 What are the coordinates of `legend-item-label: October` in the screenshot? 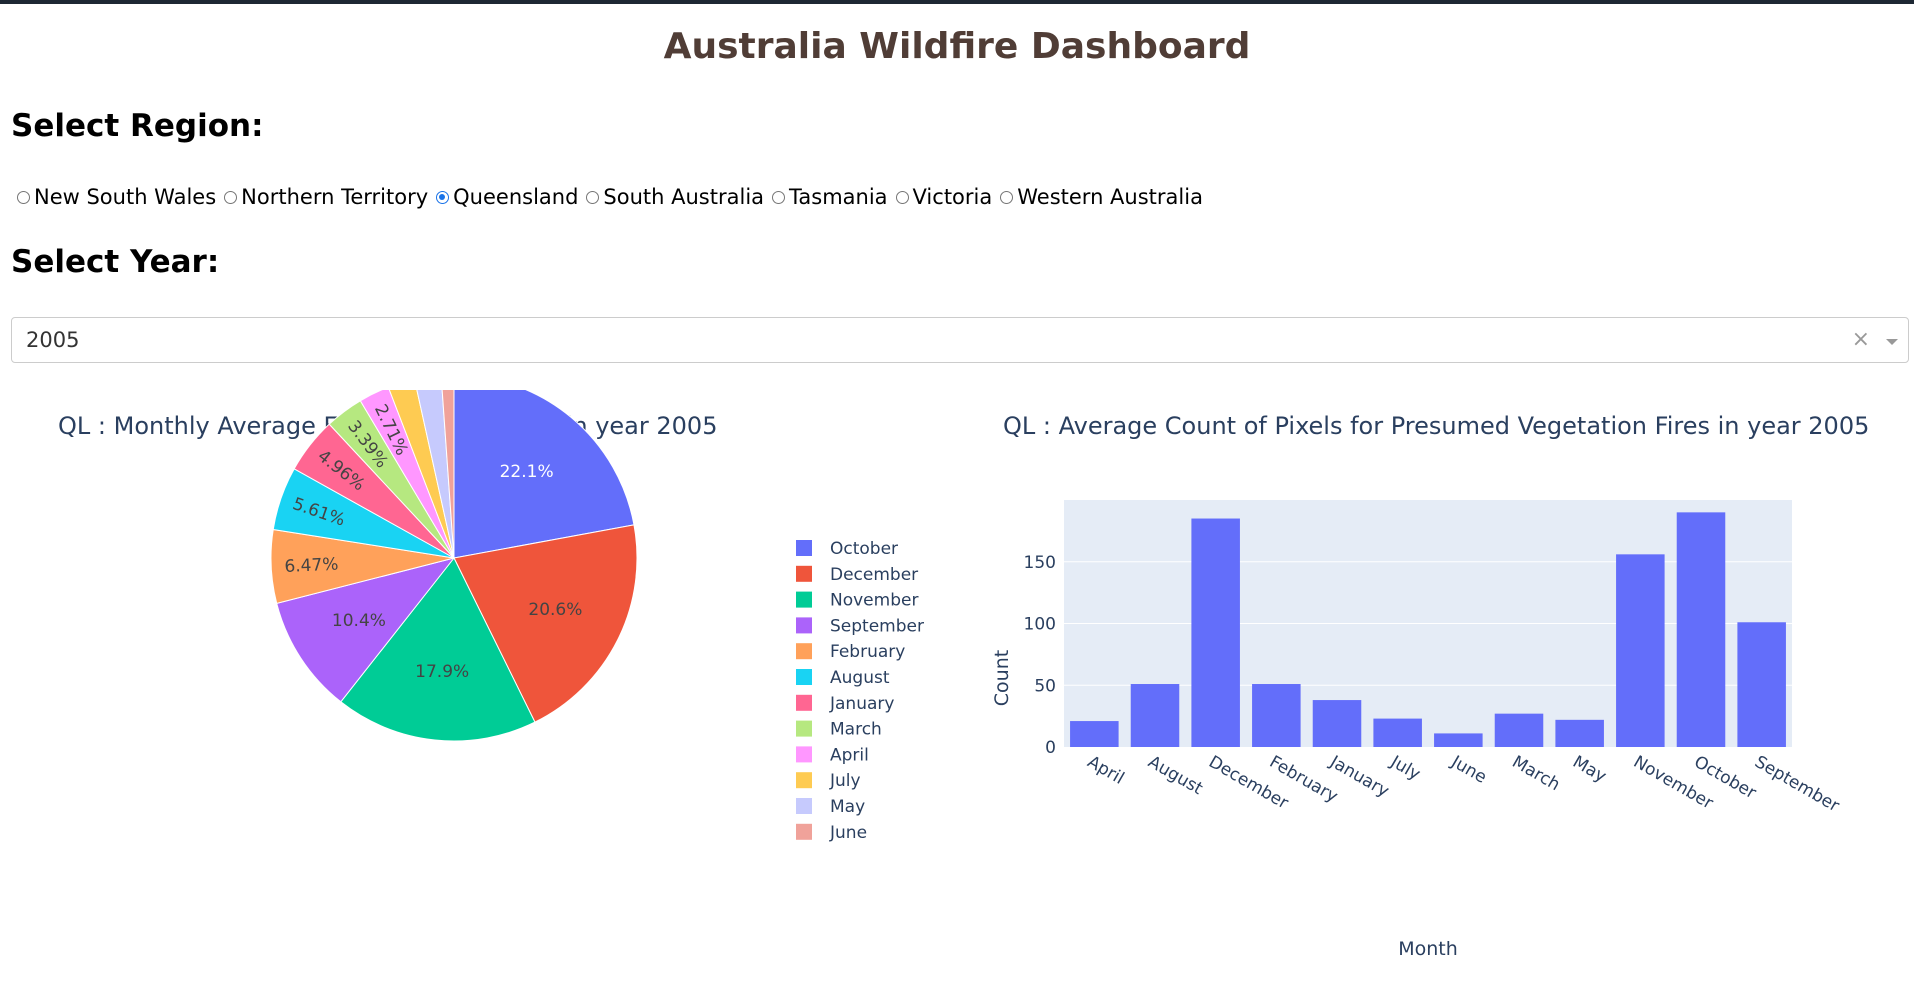 It's located at (864, 549).